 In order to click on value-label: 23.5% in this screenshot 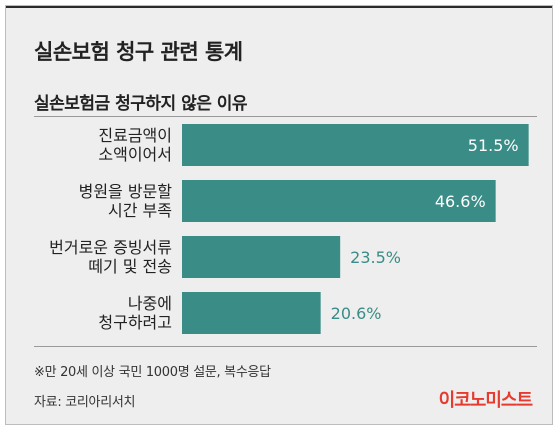, I will do `click(375, 257)`.